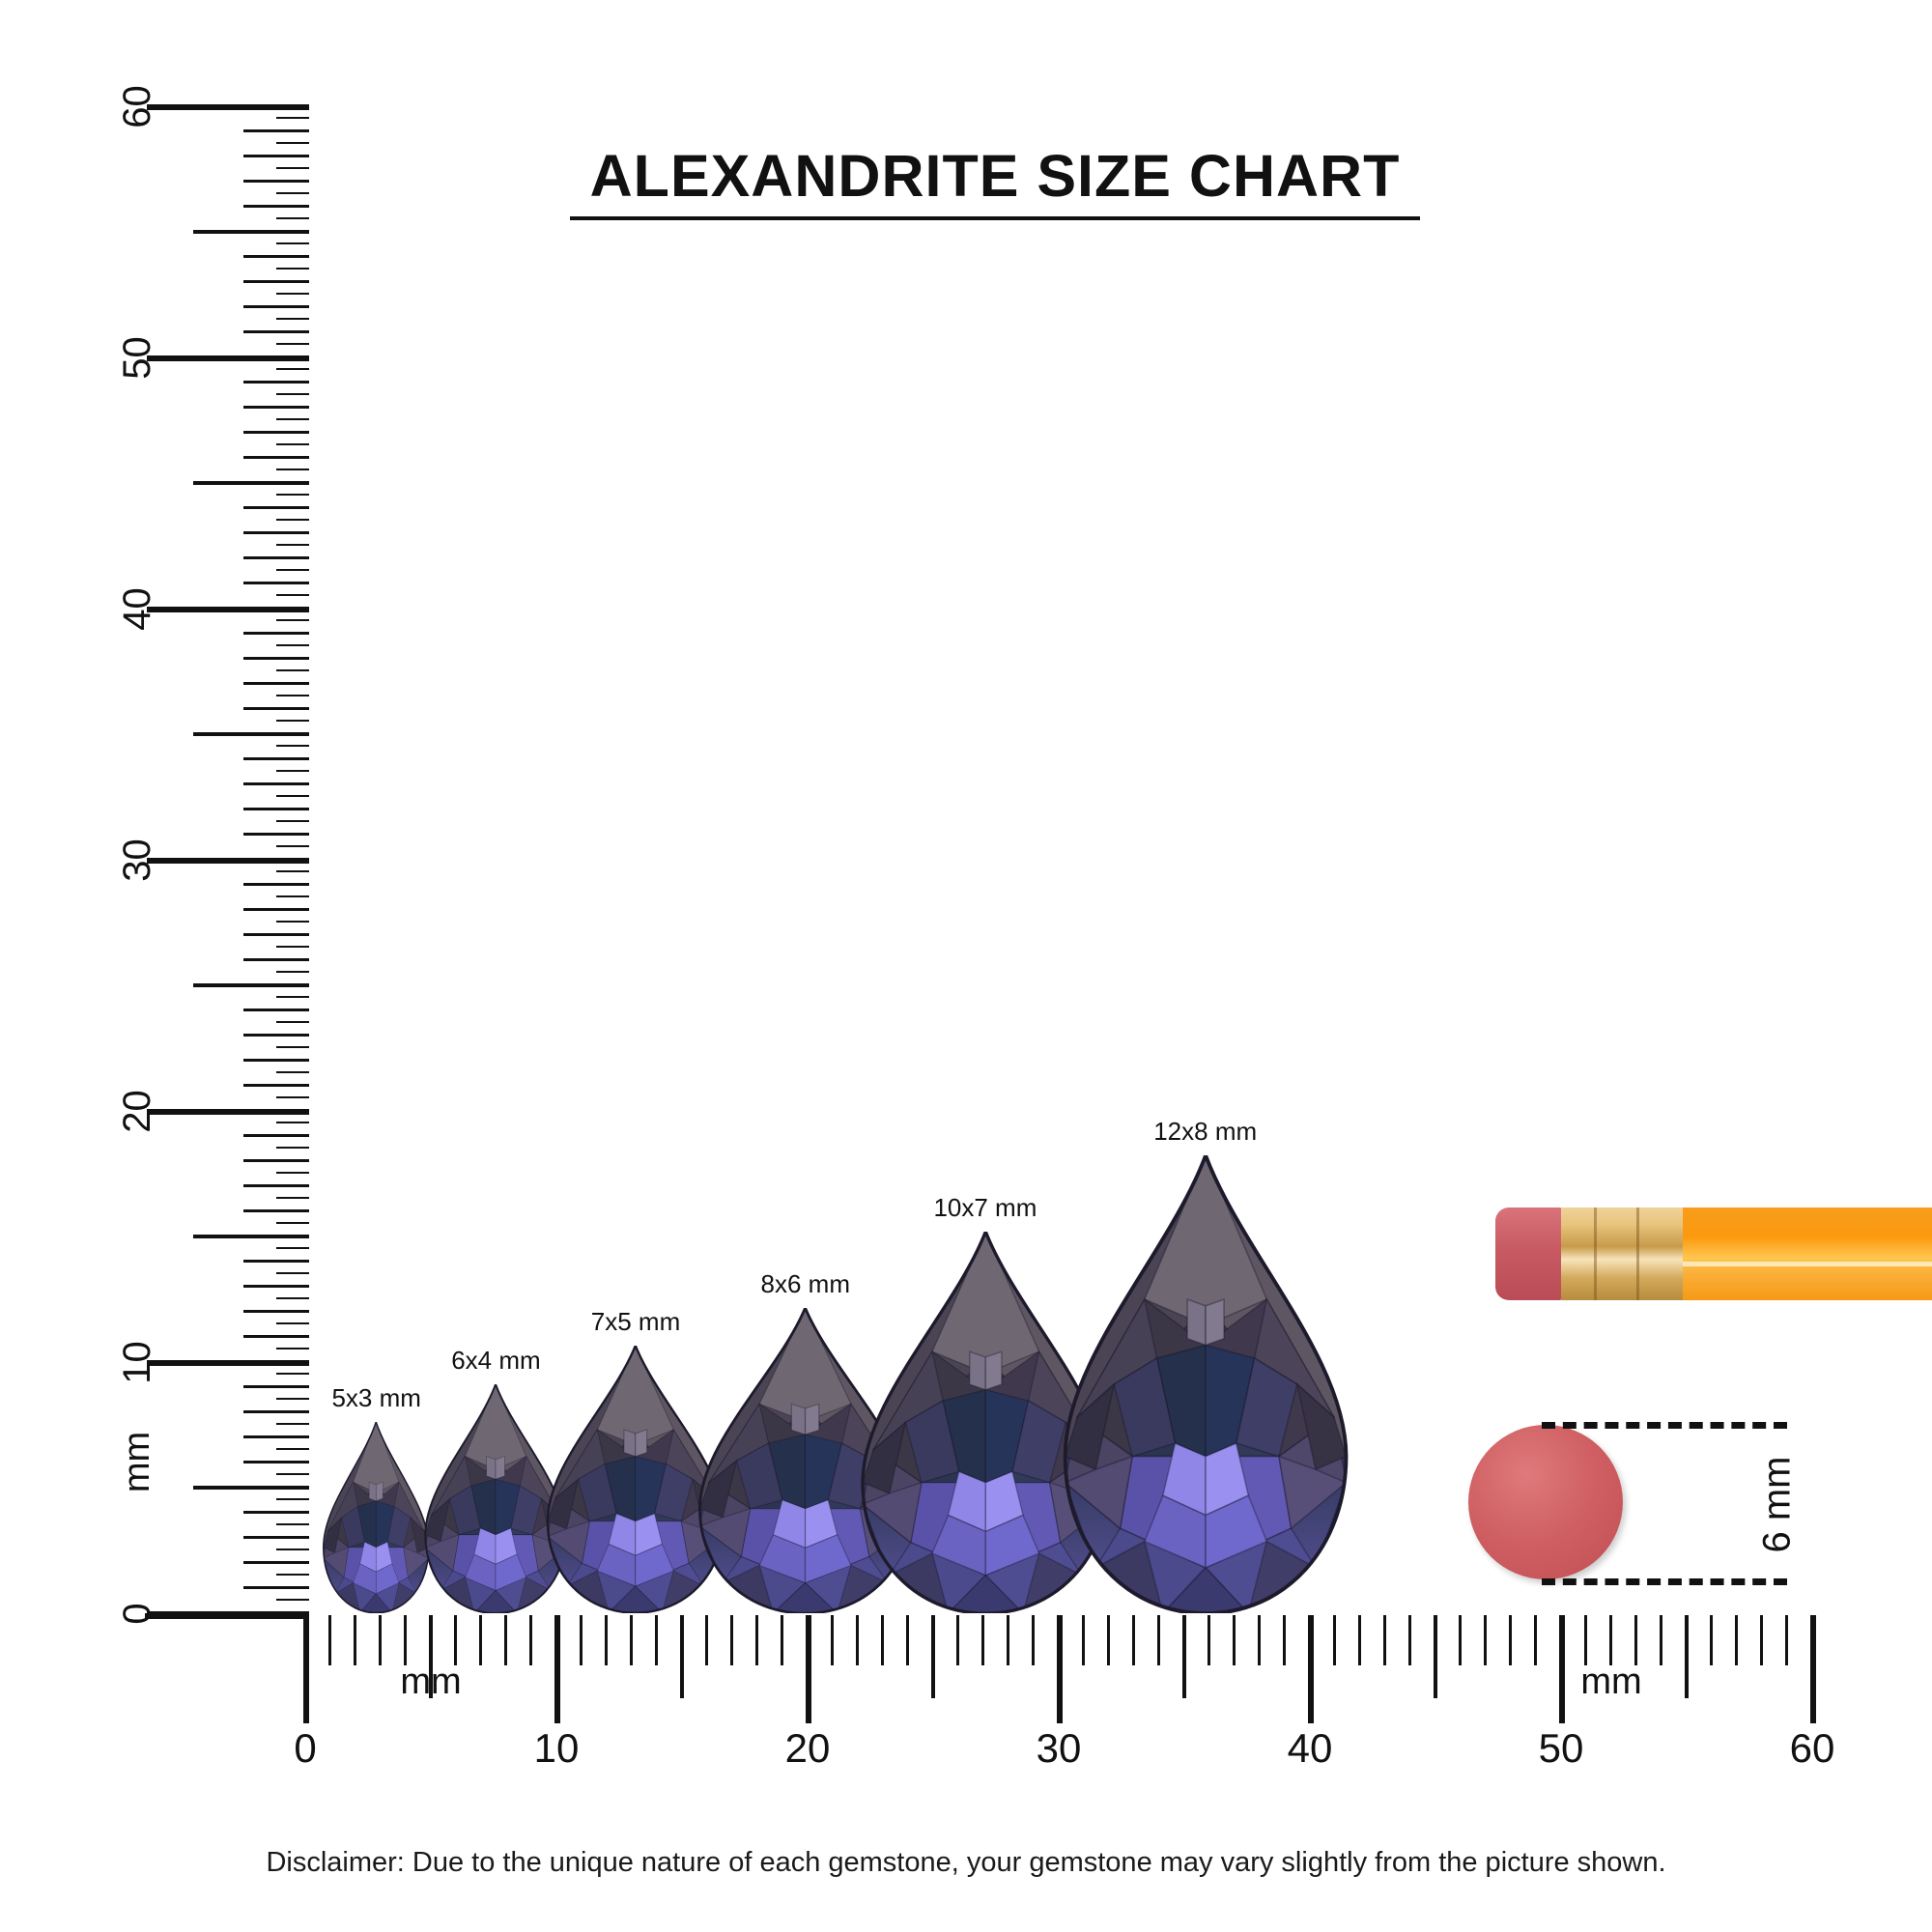 This screenshot has width=1932, height=1932. I want to click on gemstone-7x5-mm, so click(635, 1479).